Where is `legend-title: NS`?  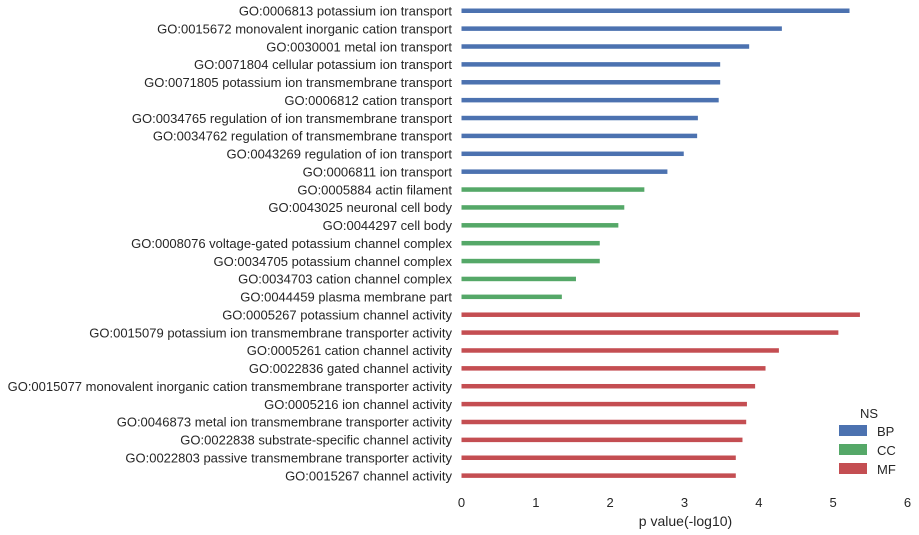
legend-title: NS is located at coordinates (869, 413).